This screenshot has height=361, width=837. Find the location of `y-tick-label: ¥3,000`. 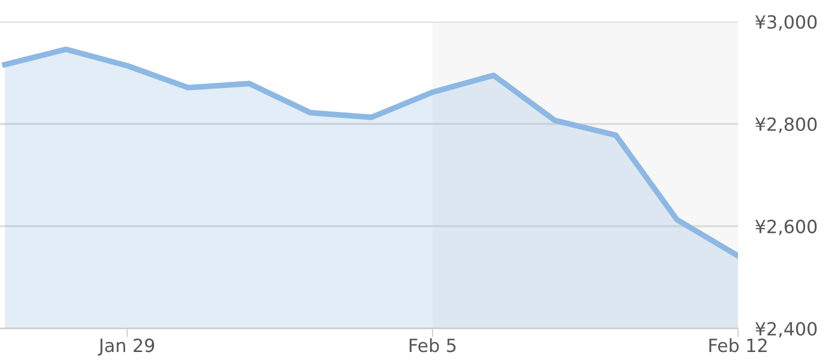

y-tick-label: ¥3,000 is located at coordinates (786, 23).